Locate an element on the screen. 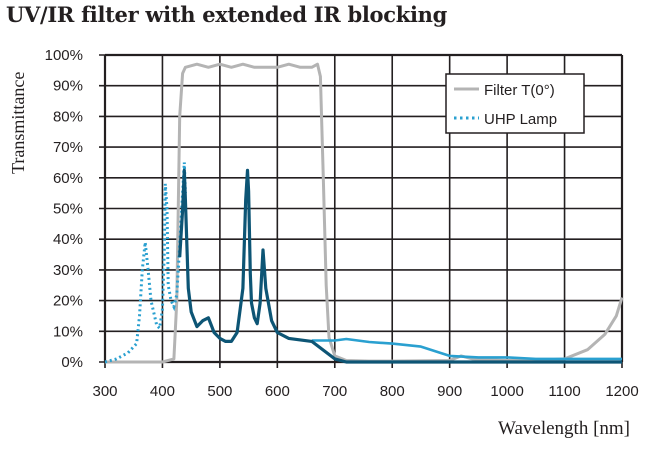  y-tick-label: 0% is located at coordinates (72, 362).